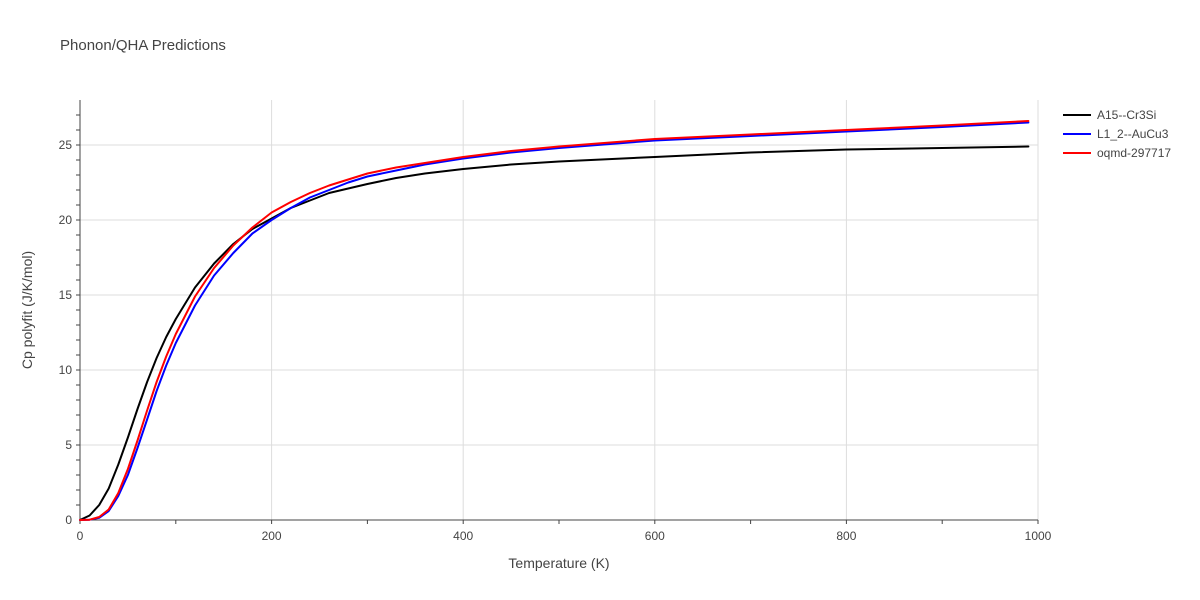 The width and height of the screenshot is (1200, 600). I want to click on legend-item-0: A15--Cr3Si, so click(1109, 115).